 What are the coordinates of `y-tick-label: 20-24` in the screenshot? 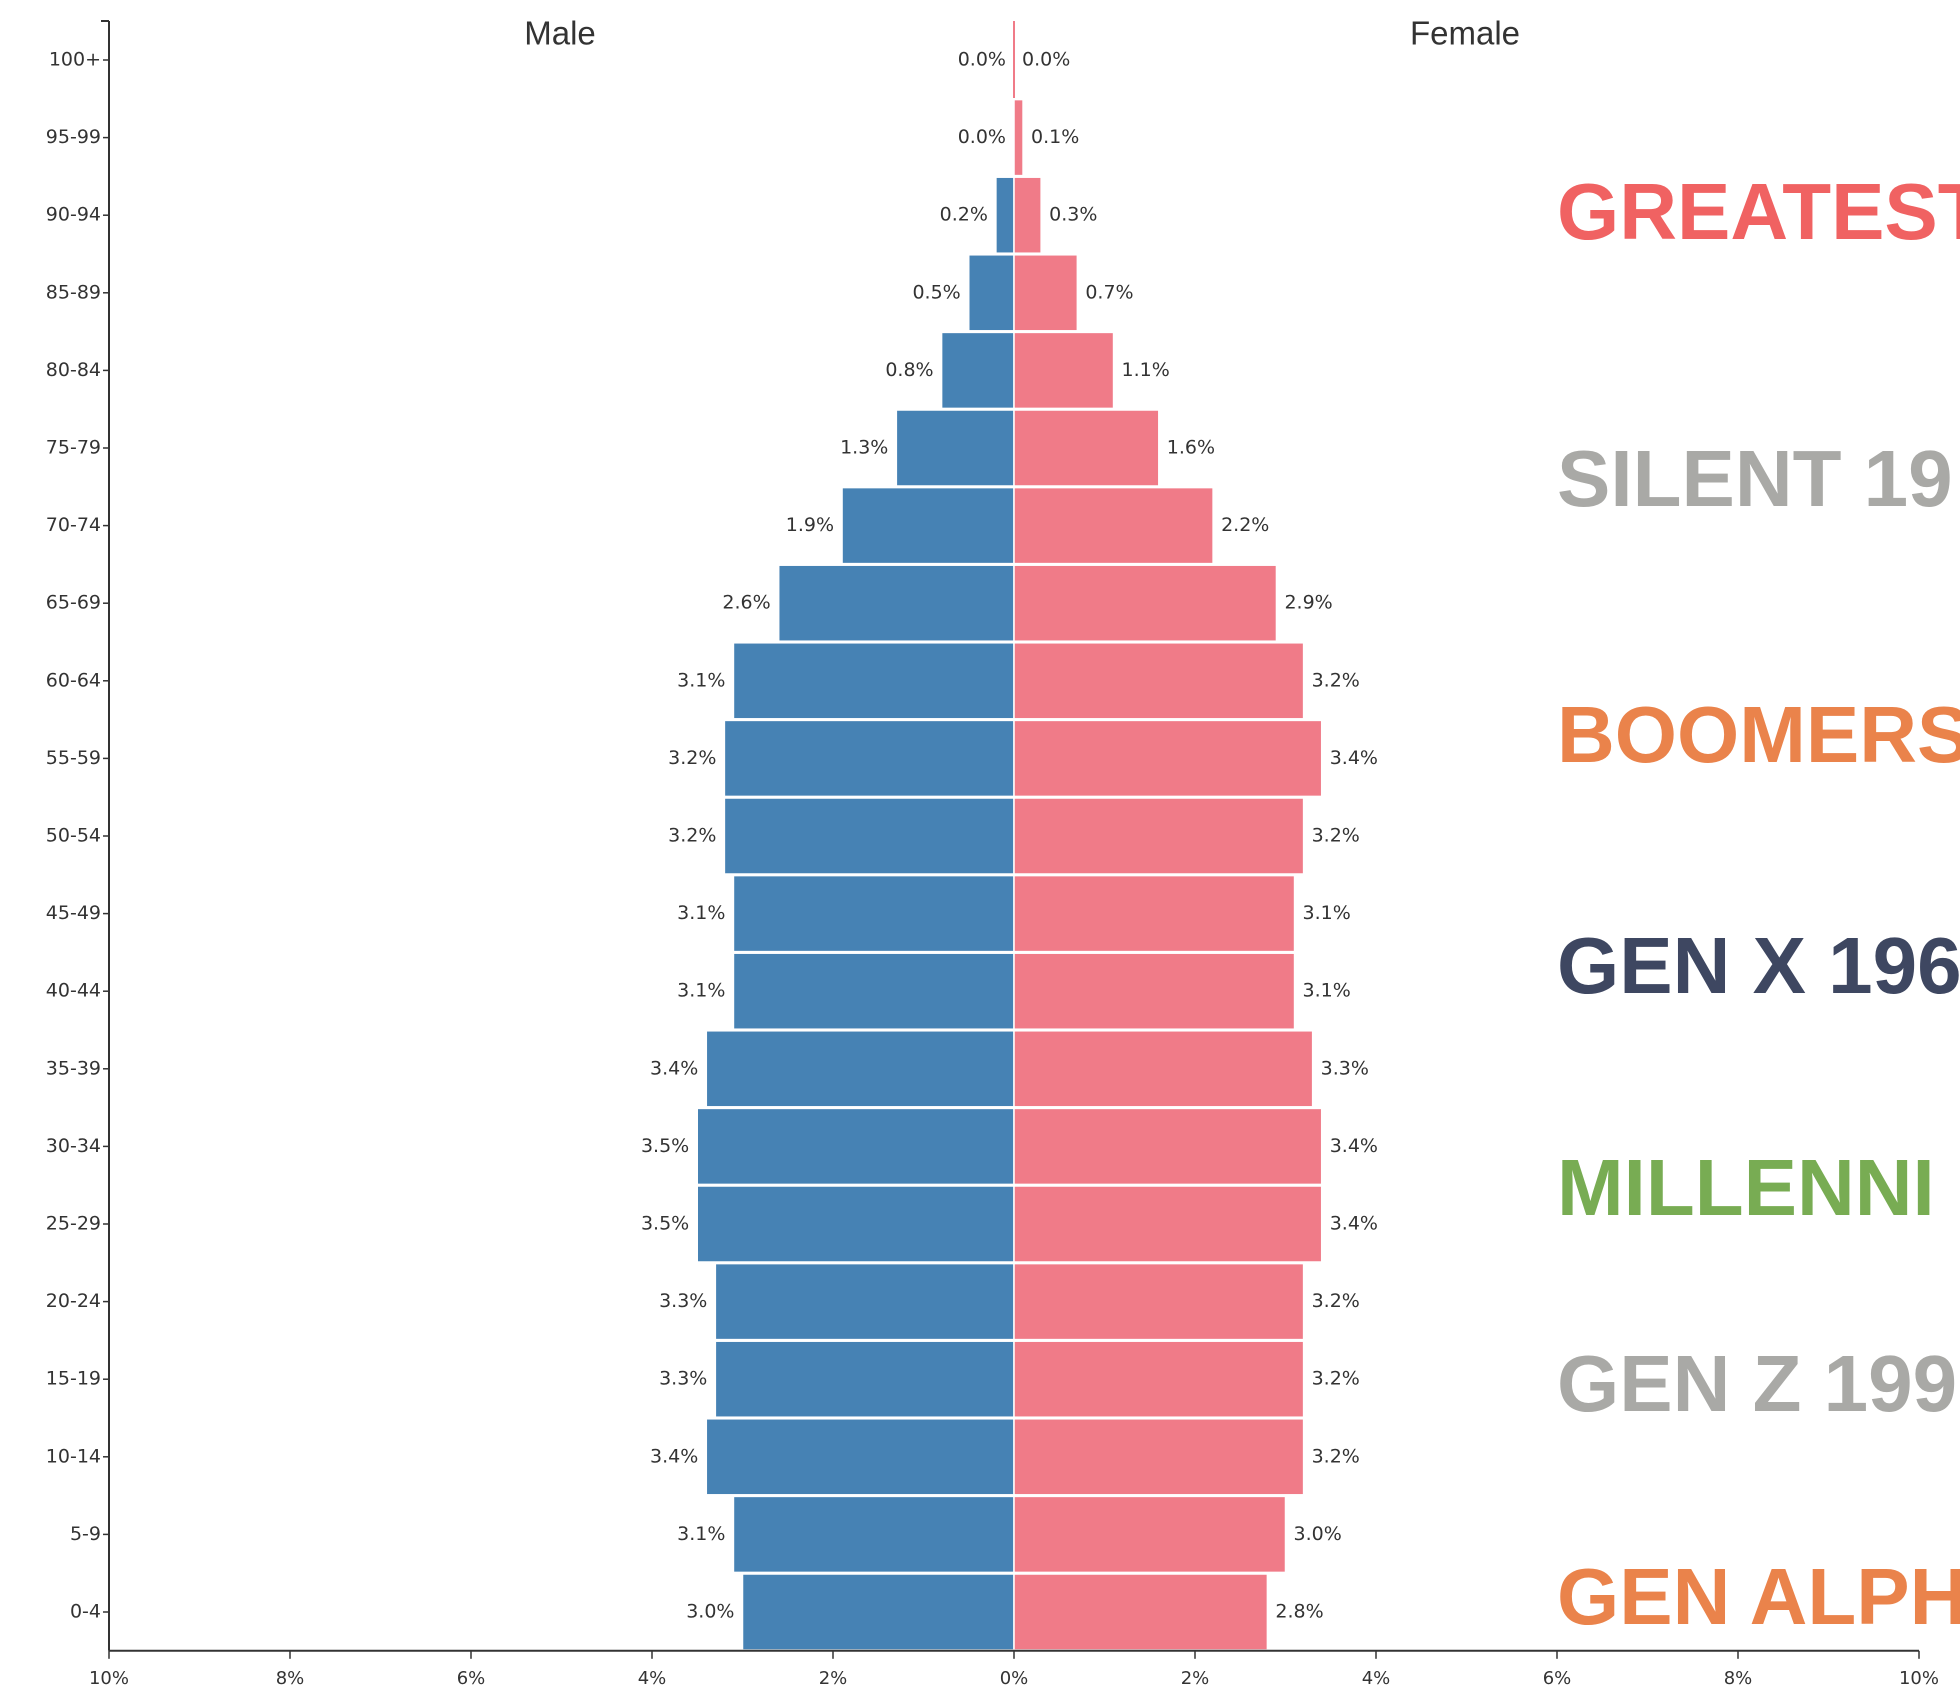 It's located at (73, 1301).